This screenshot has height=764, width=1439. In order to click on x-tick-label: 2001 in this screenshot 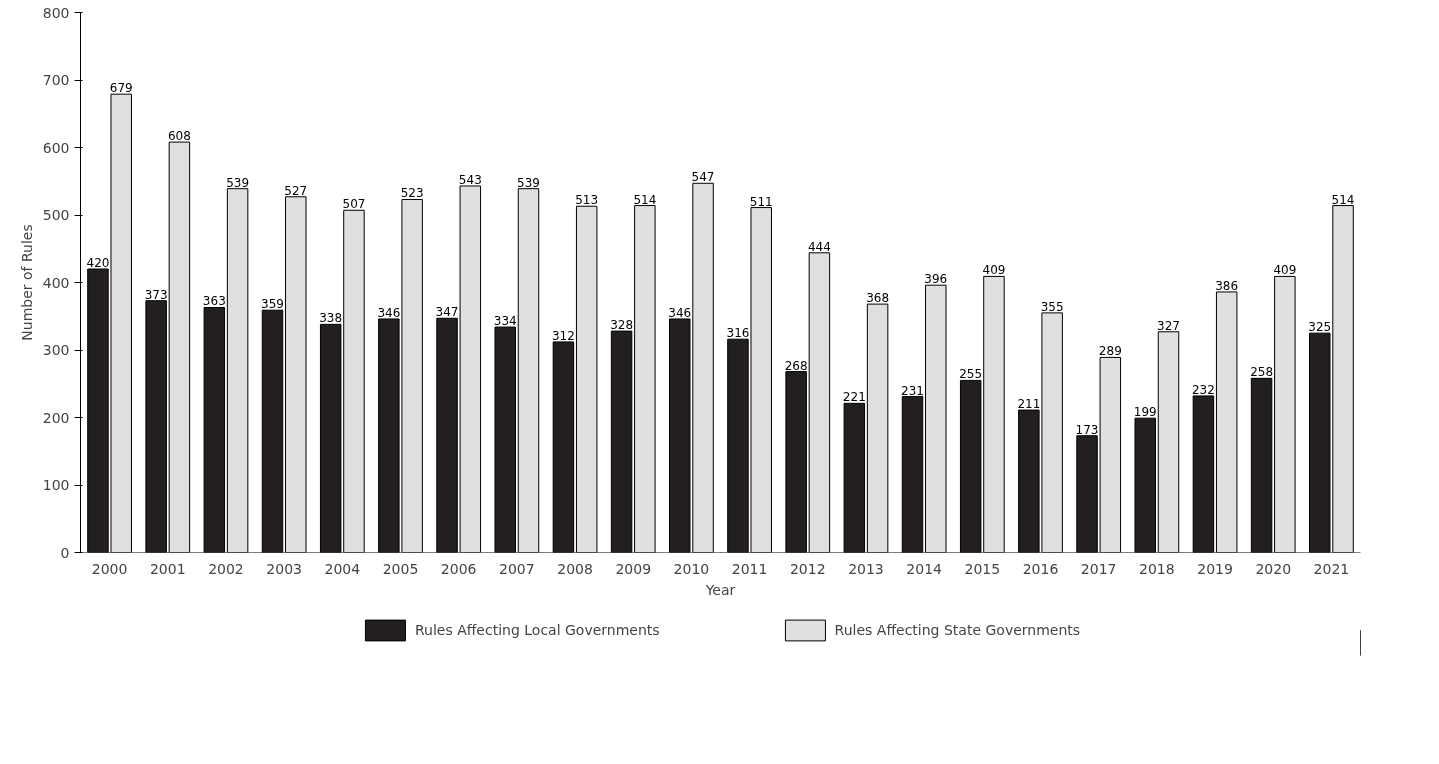, I will do `click(167, 568)`.